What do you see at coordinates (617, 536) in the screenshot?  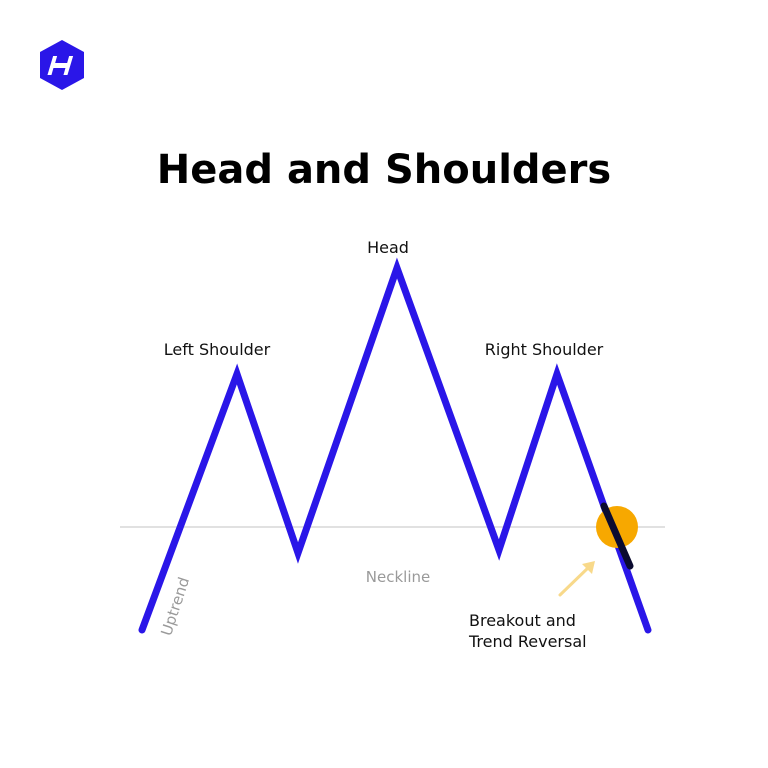 I see `breakout-overlap-segment` at bounding box center [617, 536].